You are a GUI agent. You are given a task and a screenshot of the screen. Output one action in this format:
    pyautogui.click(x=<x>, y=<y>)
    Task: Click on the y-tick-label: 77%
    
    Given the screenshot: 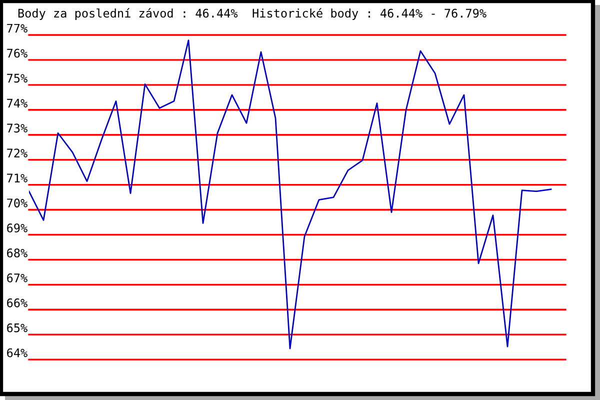 What is the action you would take?
    pyautogui.click(x=17, y=28)
    